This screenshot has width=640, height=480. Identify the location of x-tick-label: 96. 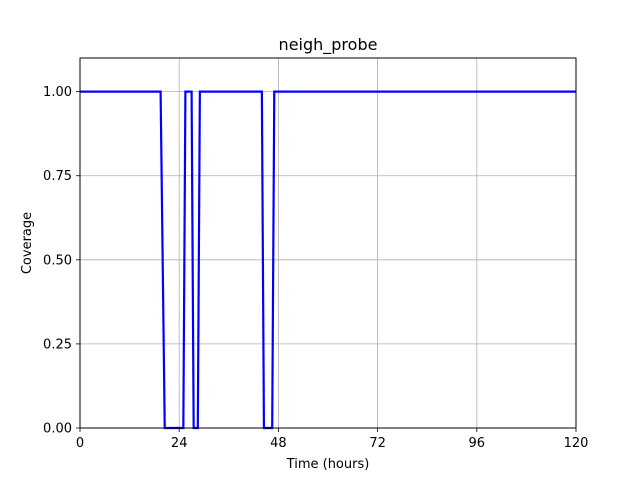
(477, 443).